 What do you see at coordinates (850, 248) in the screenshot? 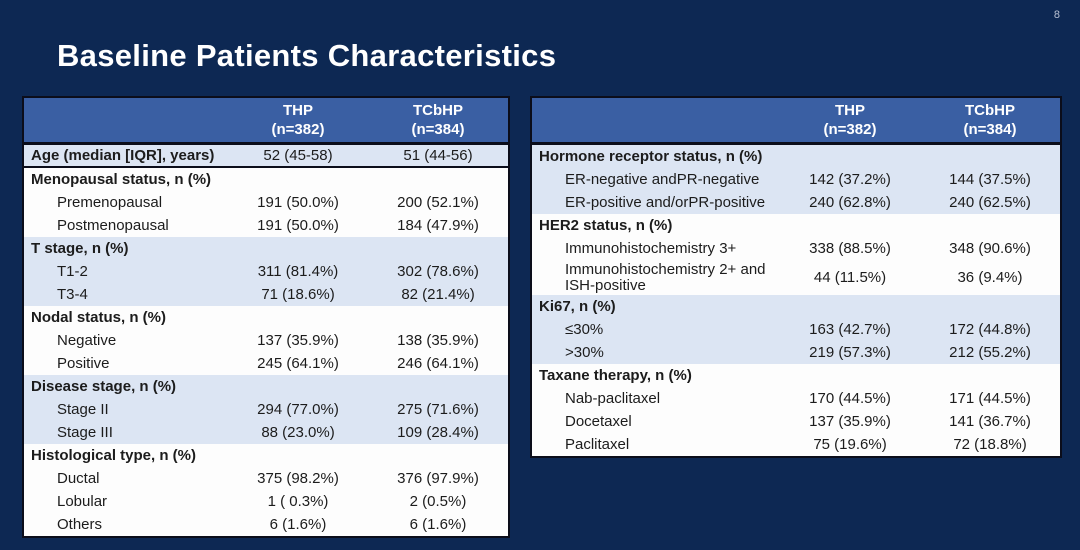
I see `value-thp: 338 (88.5%)` at bounding box center [850, 248].